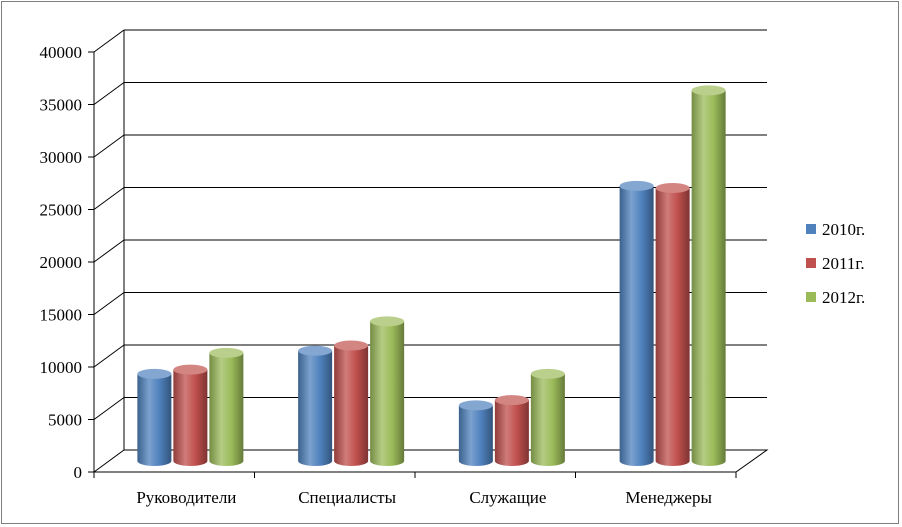 This screenshot has width=902, height=527. What do you see at coordinates (843, 263) in the screenshot?
I see `legend-label: 2011г.` at bounding box center [843, 263].